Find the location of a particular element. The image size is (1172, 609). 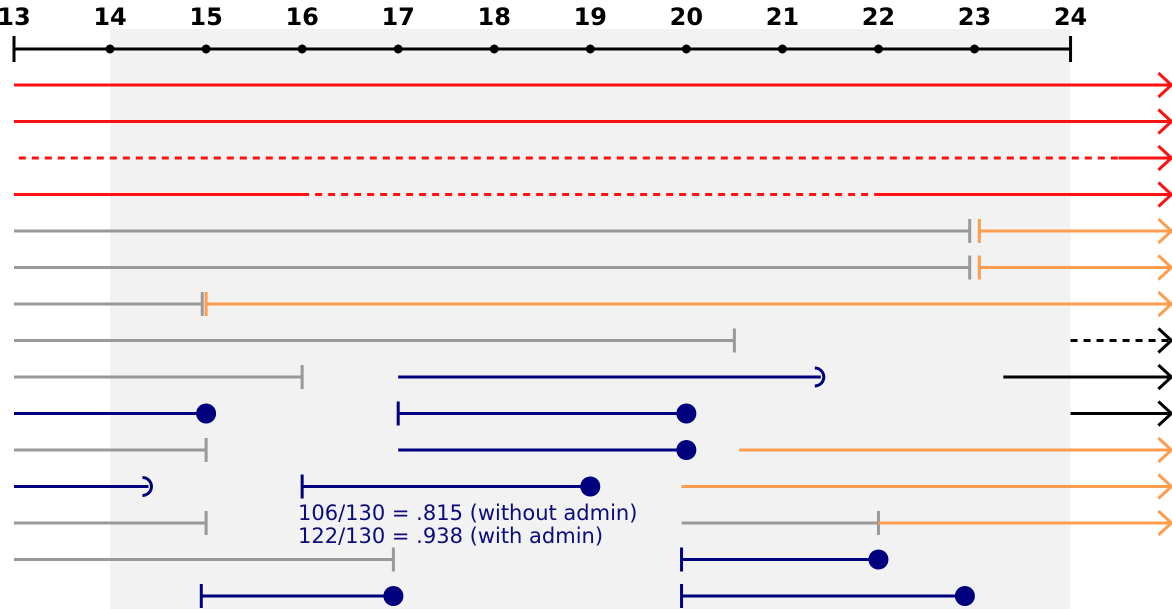

annotation-line-1: 106/130 = .815 (without admin) is located at coordinates (467, 513).